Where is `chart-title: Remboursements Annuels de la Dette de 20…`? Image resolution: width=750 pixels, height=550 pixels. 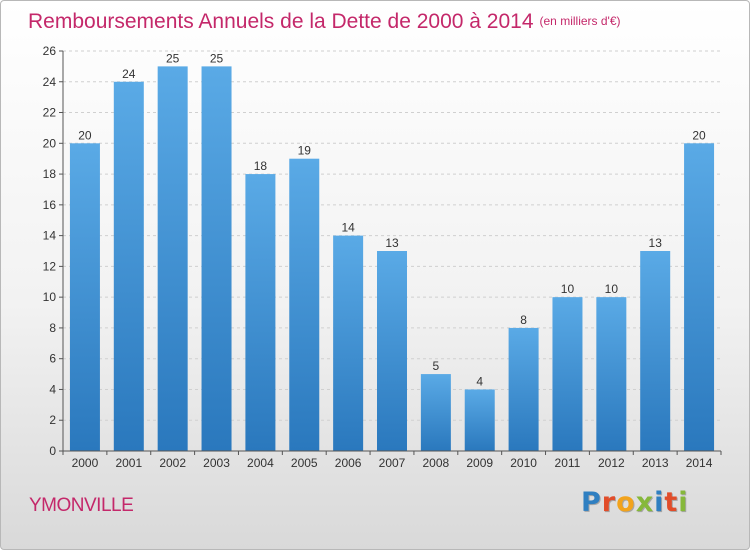
chart-title: Remboursements Annuels de la Dette de 20… is located at coordinates (324, 21).